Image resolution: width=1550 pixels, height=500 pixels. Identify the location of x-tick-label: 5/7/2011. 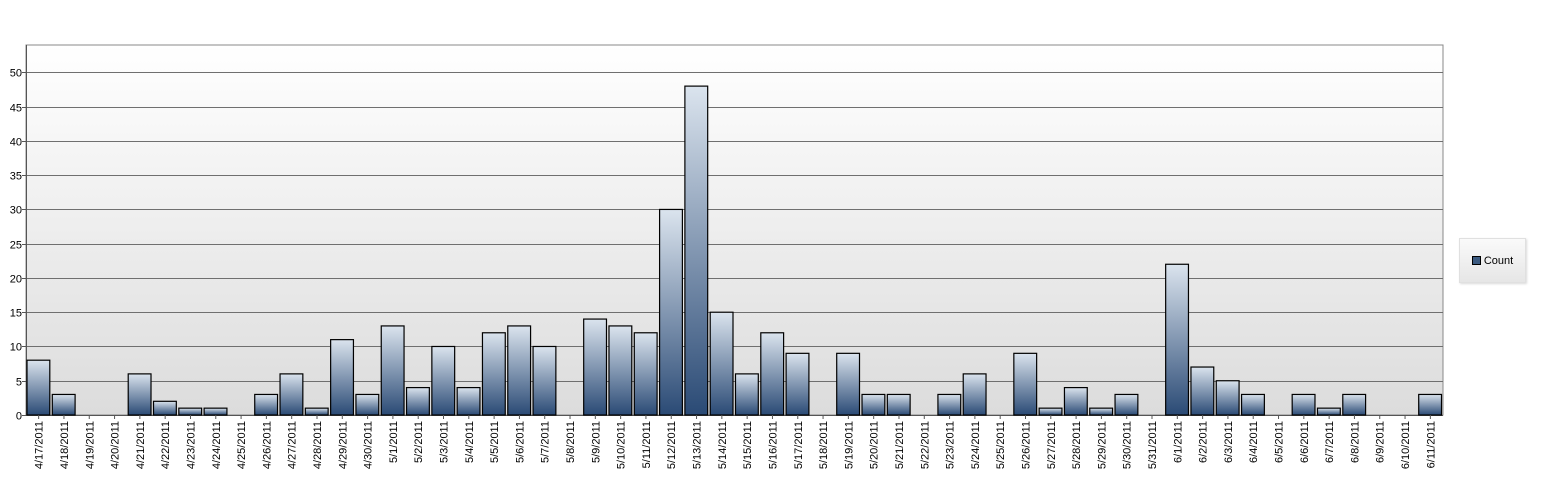
(546, 442).